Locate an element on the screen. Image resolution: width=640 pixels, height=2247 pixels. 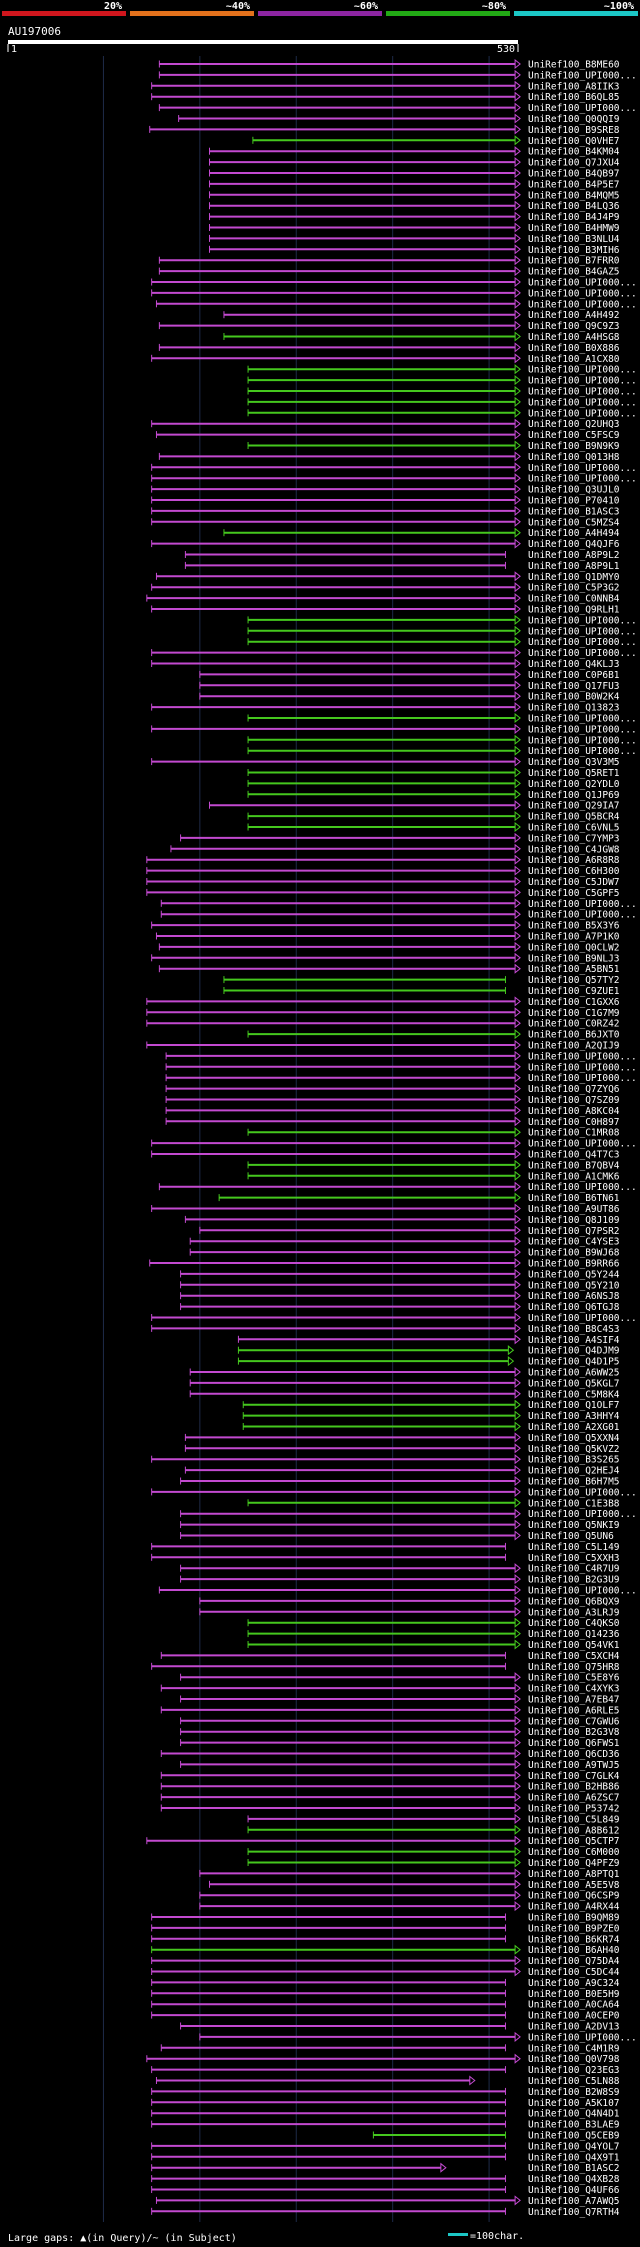
hit-label: UniRef100_Q6CD36 is located at coordinates (574, 1754).